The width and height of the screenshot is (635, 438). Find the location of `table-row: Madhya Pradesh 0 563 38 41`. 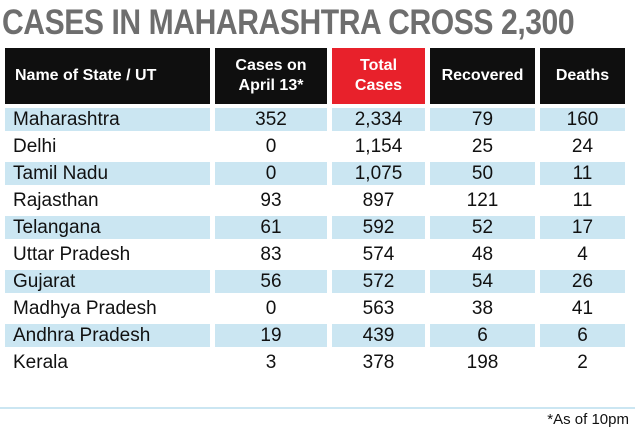

table-row: Madhya Pradesh 0 563 38 41 is located at coordinates (315, 310).